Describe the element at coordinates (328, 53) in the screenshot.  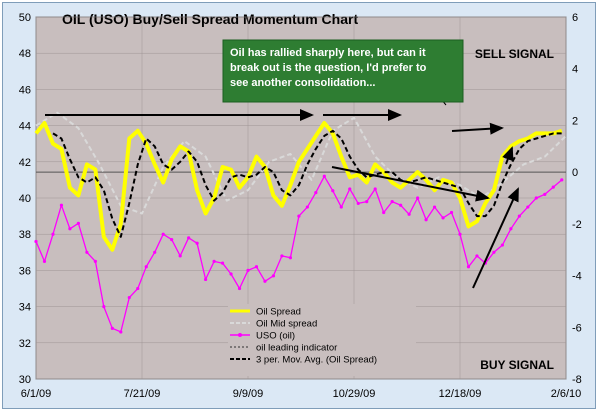
I see `annotation-note-line: Oil has rallied sharply here, but can it` at that location.